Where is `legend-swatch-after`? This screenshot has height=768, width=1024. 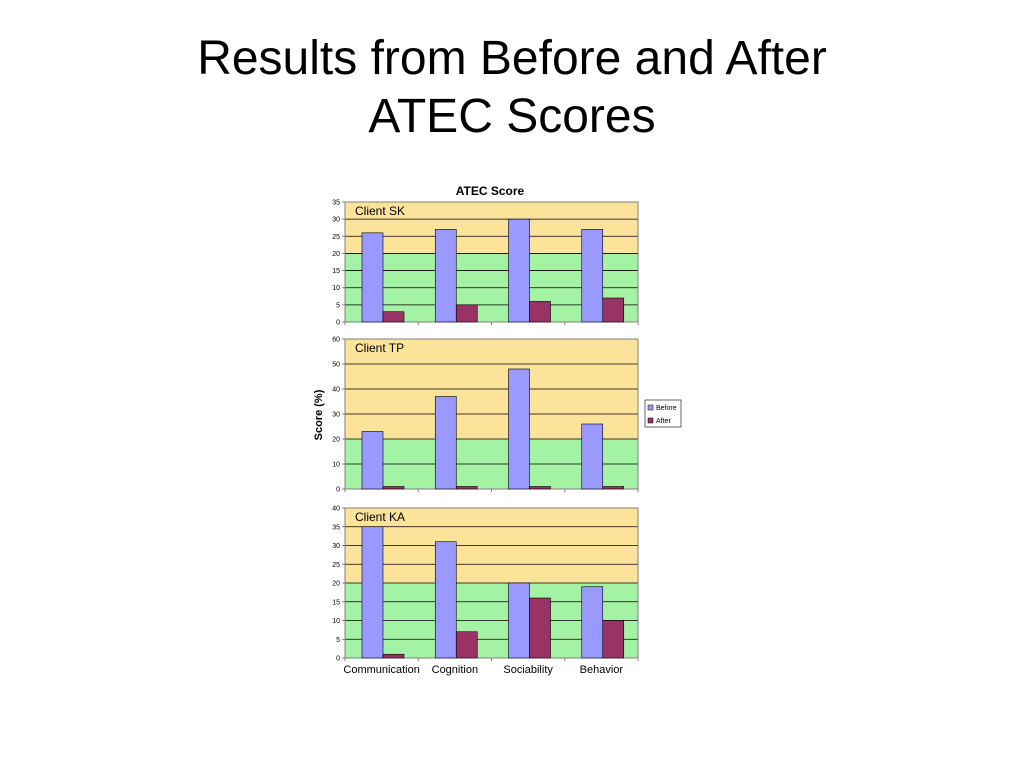 legend-swatch-after is located at coordinates (650, 420).